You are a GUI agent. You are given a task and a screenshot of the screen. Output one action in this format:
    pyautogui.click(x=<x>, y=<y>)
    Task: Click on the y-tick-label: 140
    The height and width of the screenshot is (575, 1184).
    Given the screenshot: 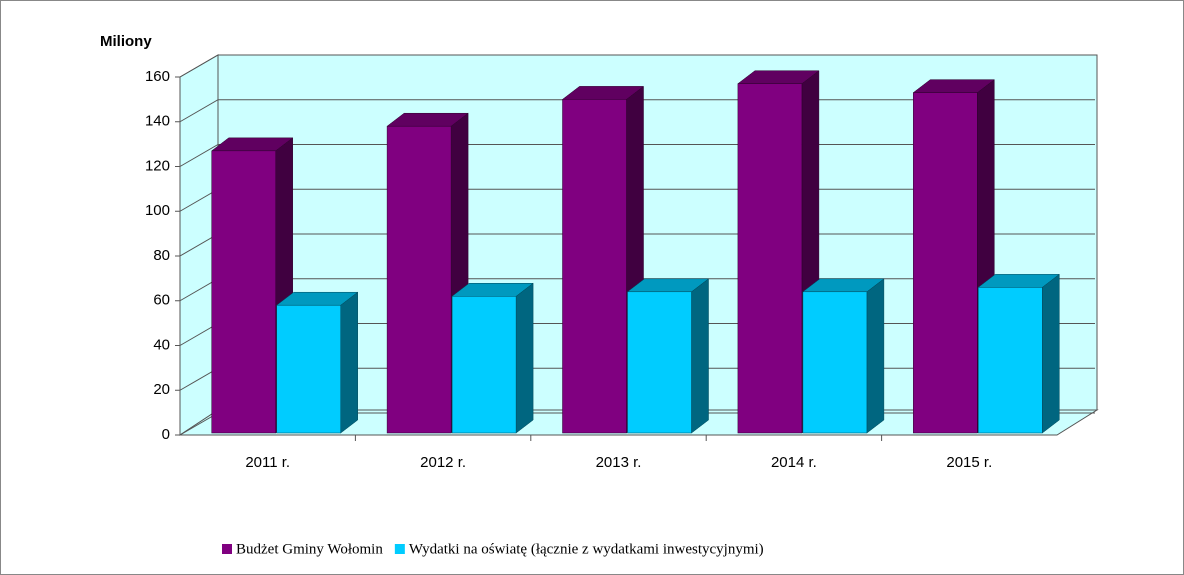 What is the action you would take?
    pyautogui.click(x=157, y=121)
    